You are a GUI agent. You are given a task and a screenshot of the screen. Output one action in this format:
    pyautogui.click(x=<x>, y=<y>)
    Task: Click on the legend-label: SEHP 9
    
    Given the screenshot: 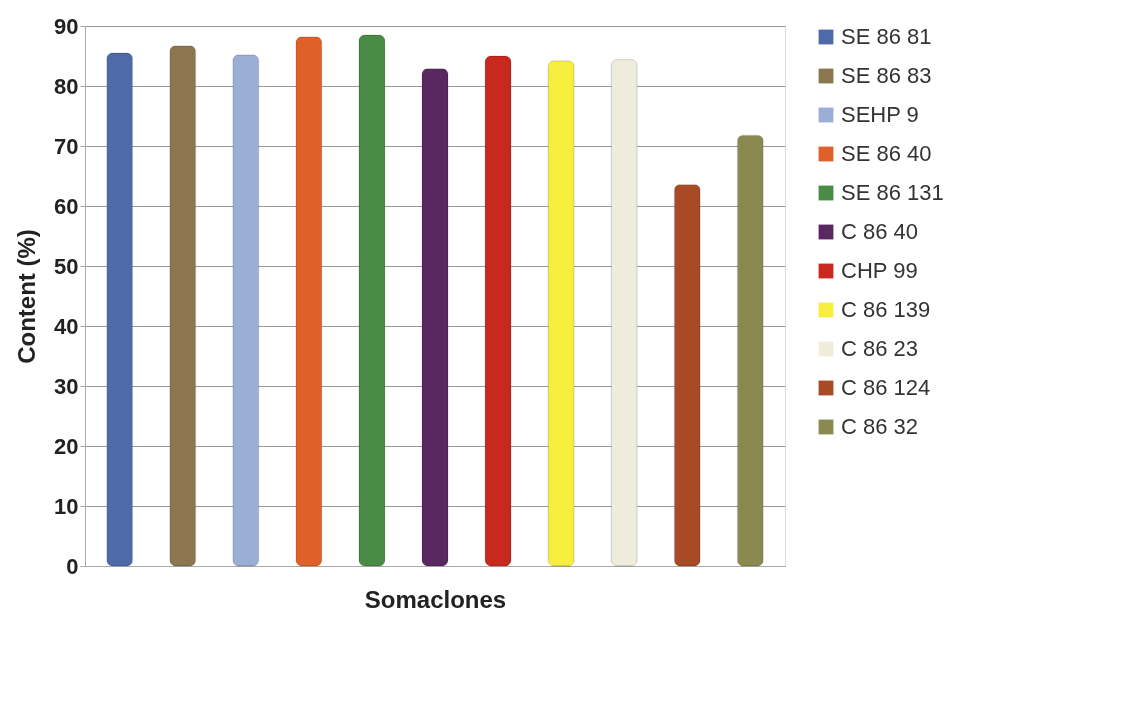 What is the action you would take?
    pyautogui.click(x=880, y=114)
    